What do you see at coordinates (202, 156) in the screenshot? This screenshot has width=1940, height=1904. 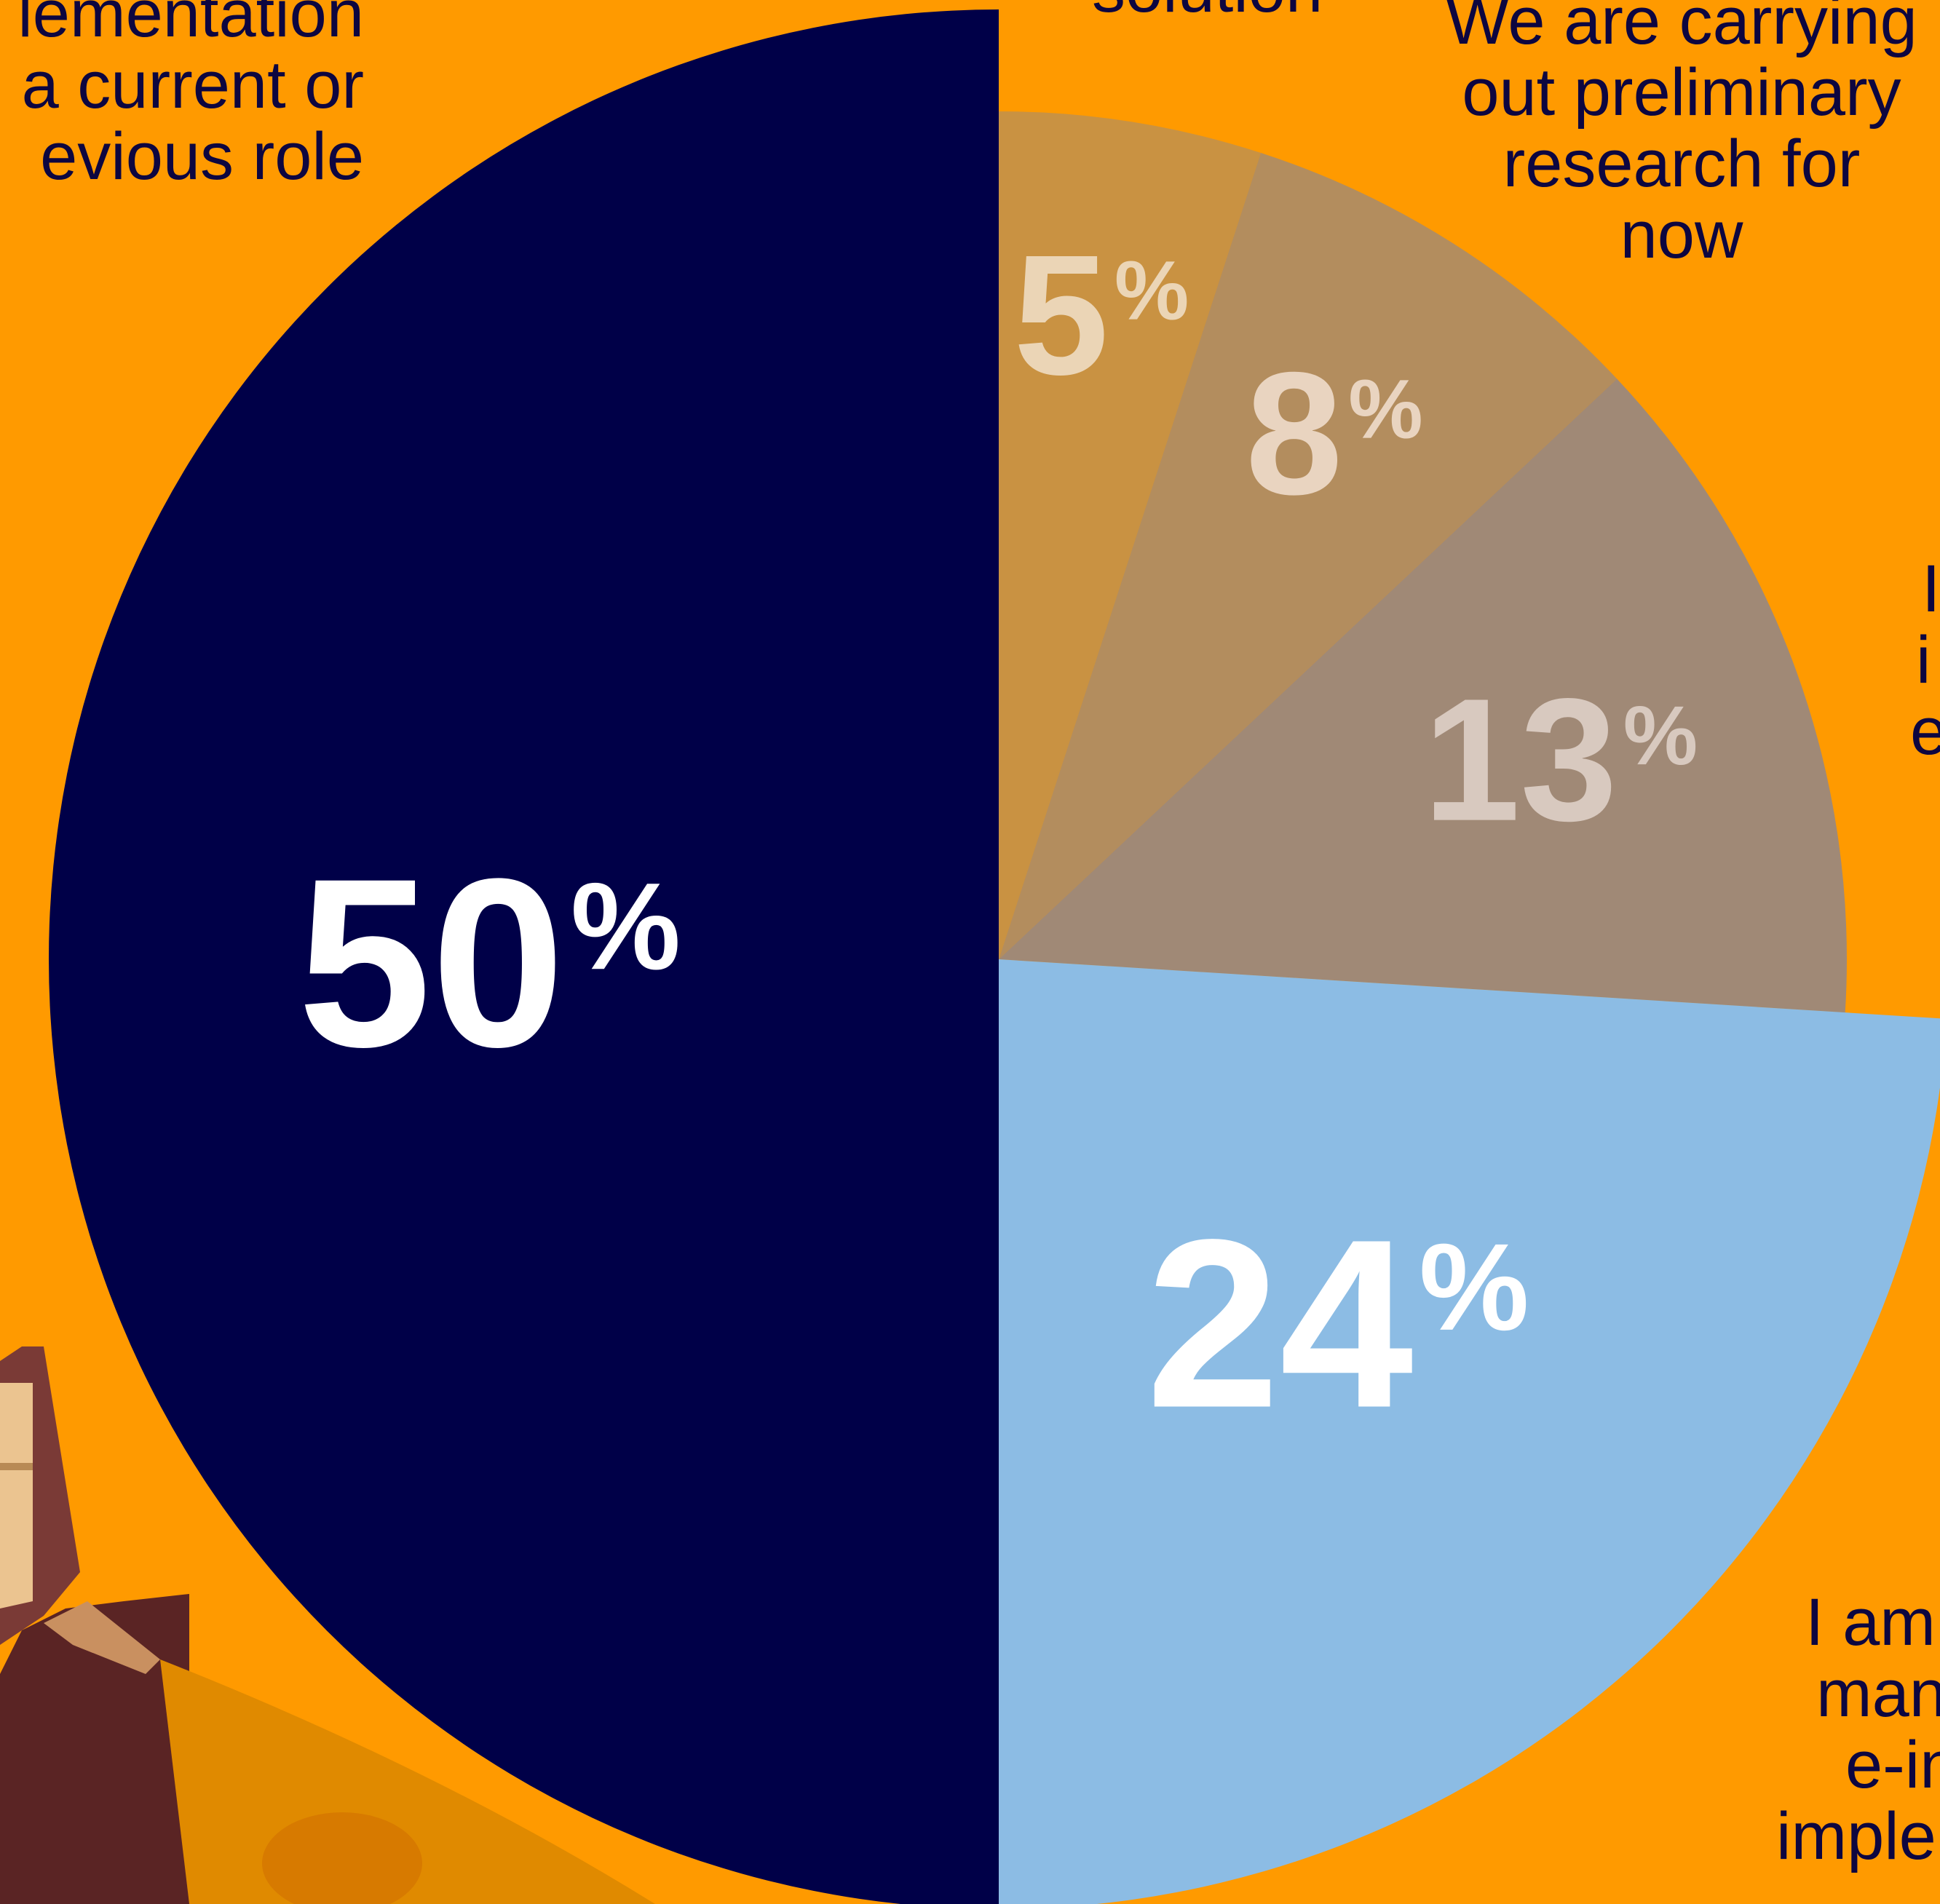 I see `label-line: evious role` at bounding box center [202, 156].